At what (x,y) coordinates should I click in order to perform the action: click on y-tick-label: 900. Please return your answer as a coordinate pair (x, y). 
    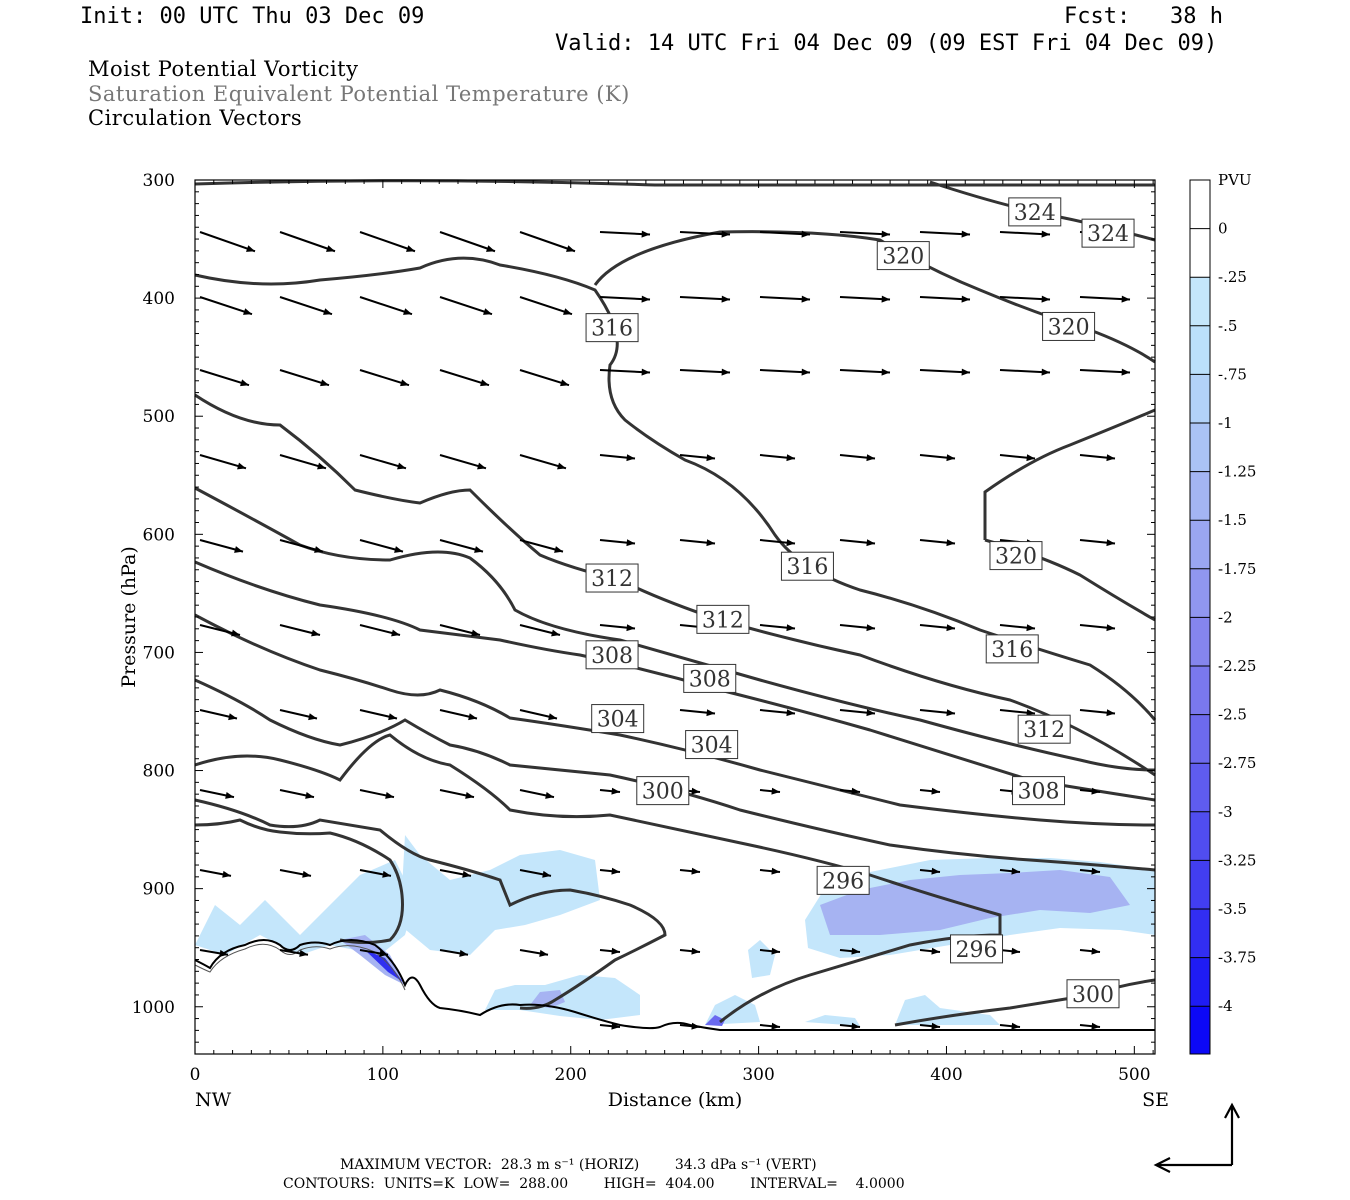
    Looking at the image, I should click on (159, 890).